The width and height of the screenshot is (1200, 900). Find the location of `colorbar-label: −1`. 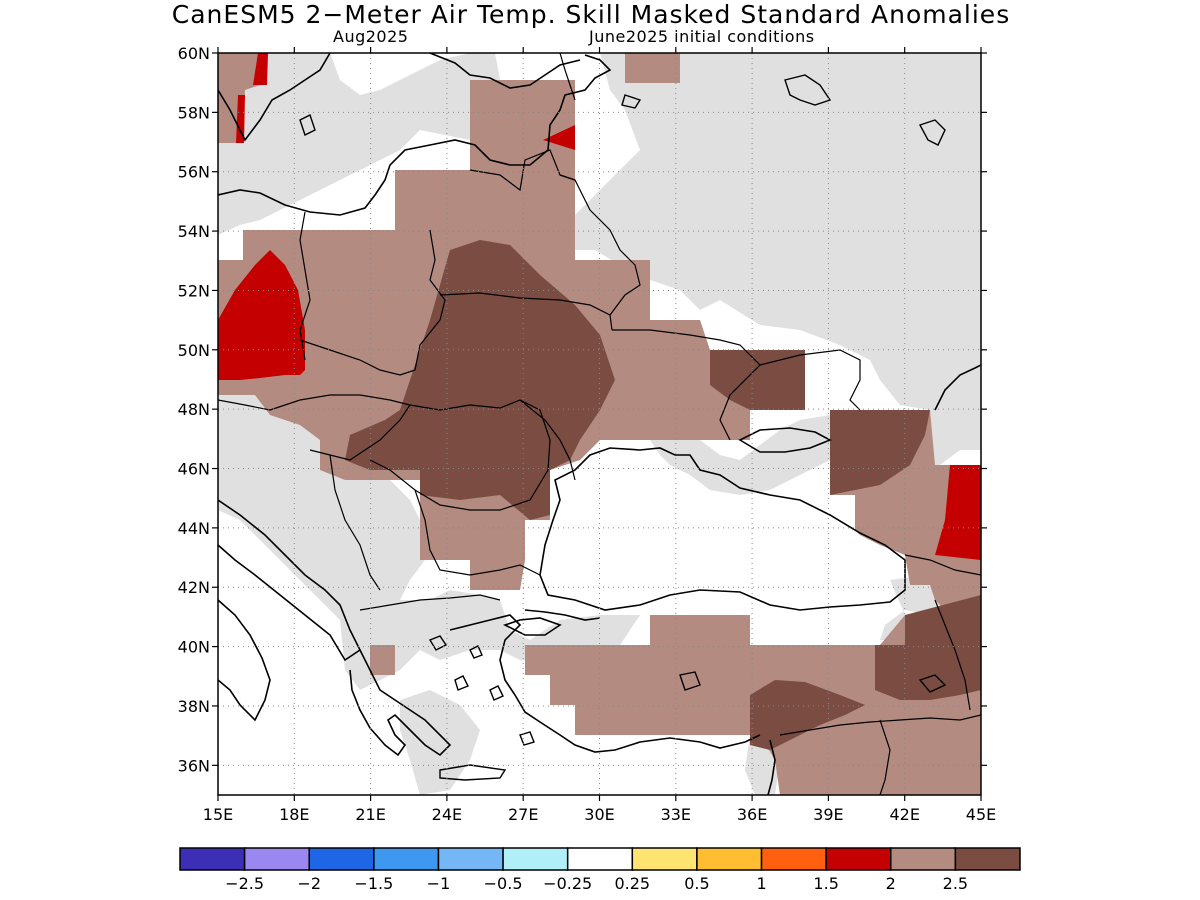

colorbar-label: −1 is located at coordinates (439, 883).